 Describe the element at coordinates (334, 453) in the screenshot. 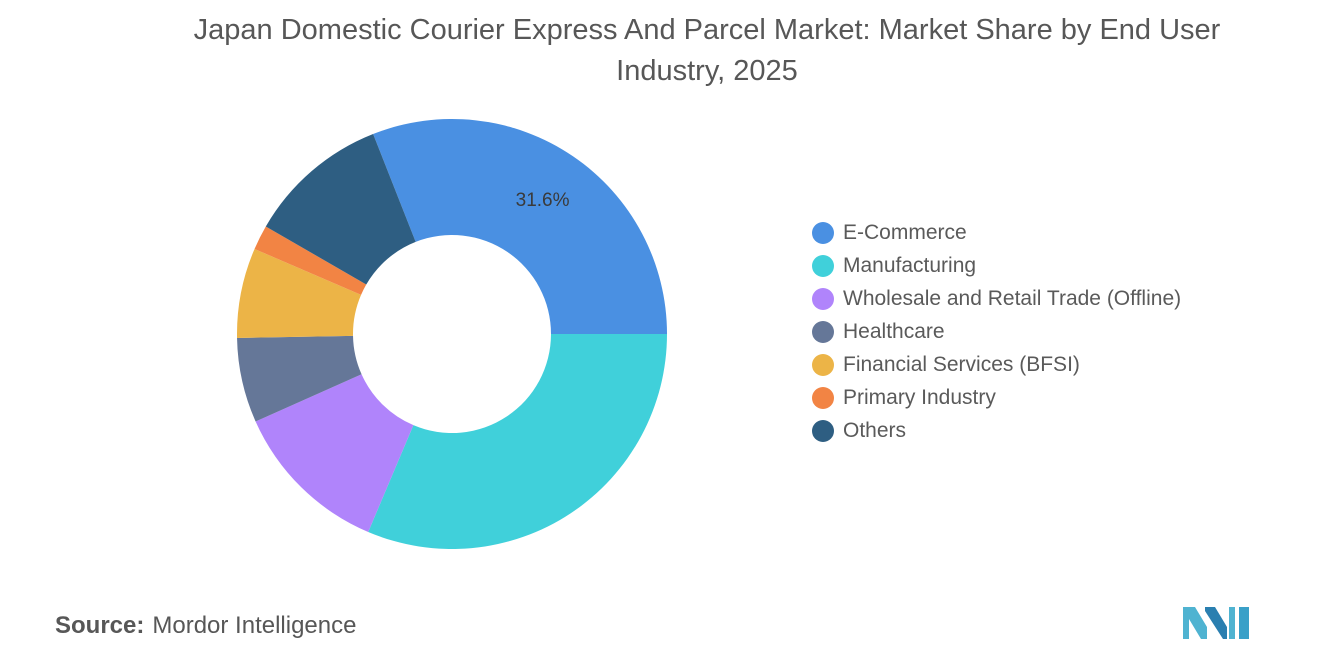

I see `slice-wholesale-and-retail-trade-offline` at that location.